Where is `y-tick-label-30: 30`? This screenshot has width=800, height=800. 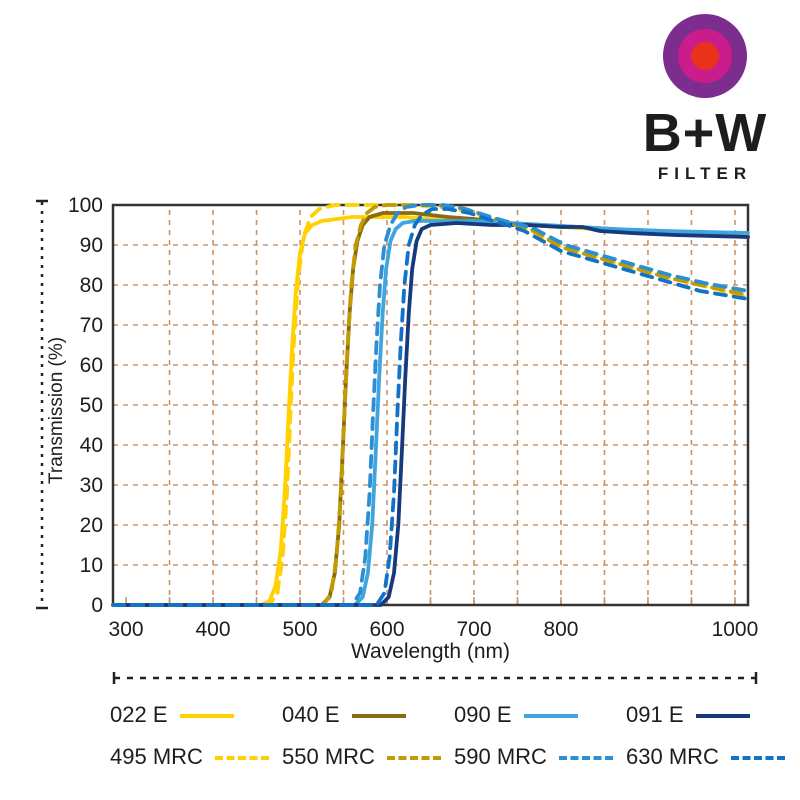 y-tick-label-30: 30 is located at coordinates (91, 485).